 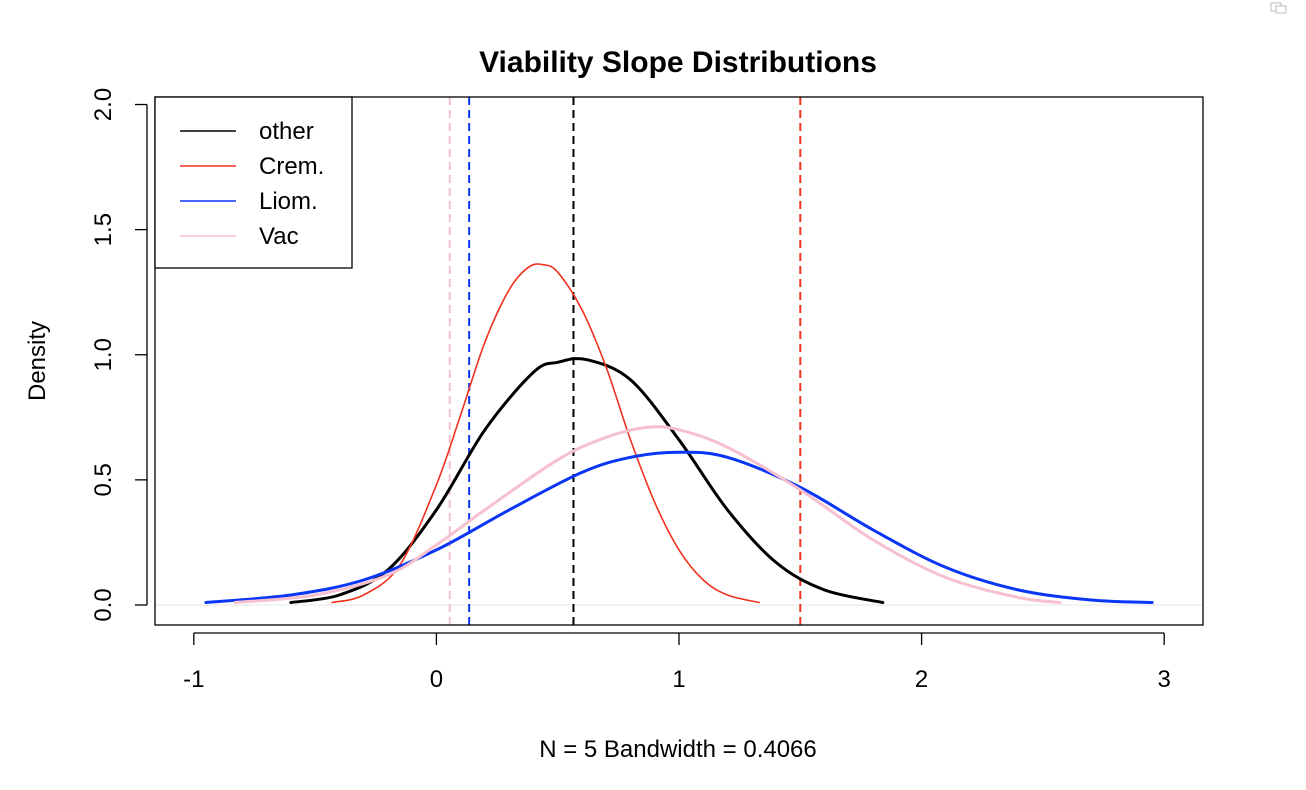 What do you see at coordinates (103, 104) in the screenshot?
I see `y-tick-label: 2.0` at bounding box center [103, 104].